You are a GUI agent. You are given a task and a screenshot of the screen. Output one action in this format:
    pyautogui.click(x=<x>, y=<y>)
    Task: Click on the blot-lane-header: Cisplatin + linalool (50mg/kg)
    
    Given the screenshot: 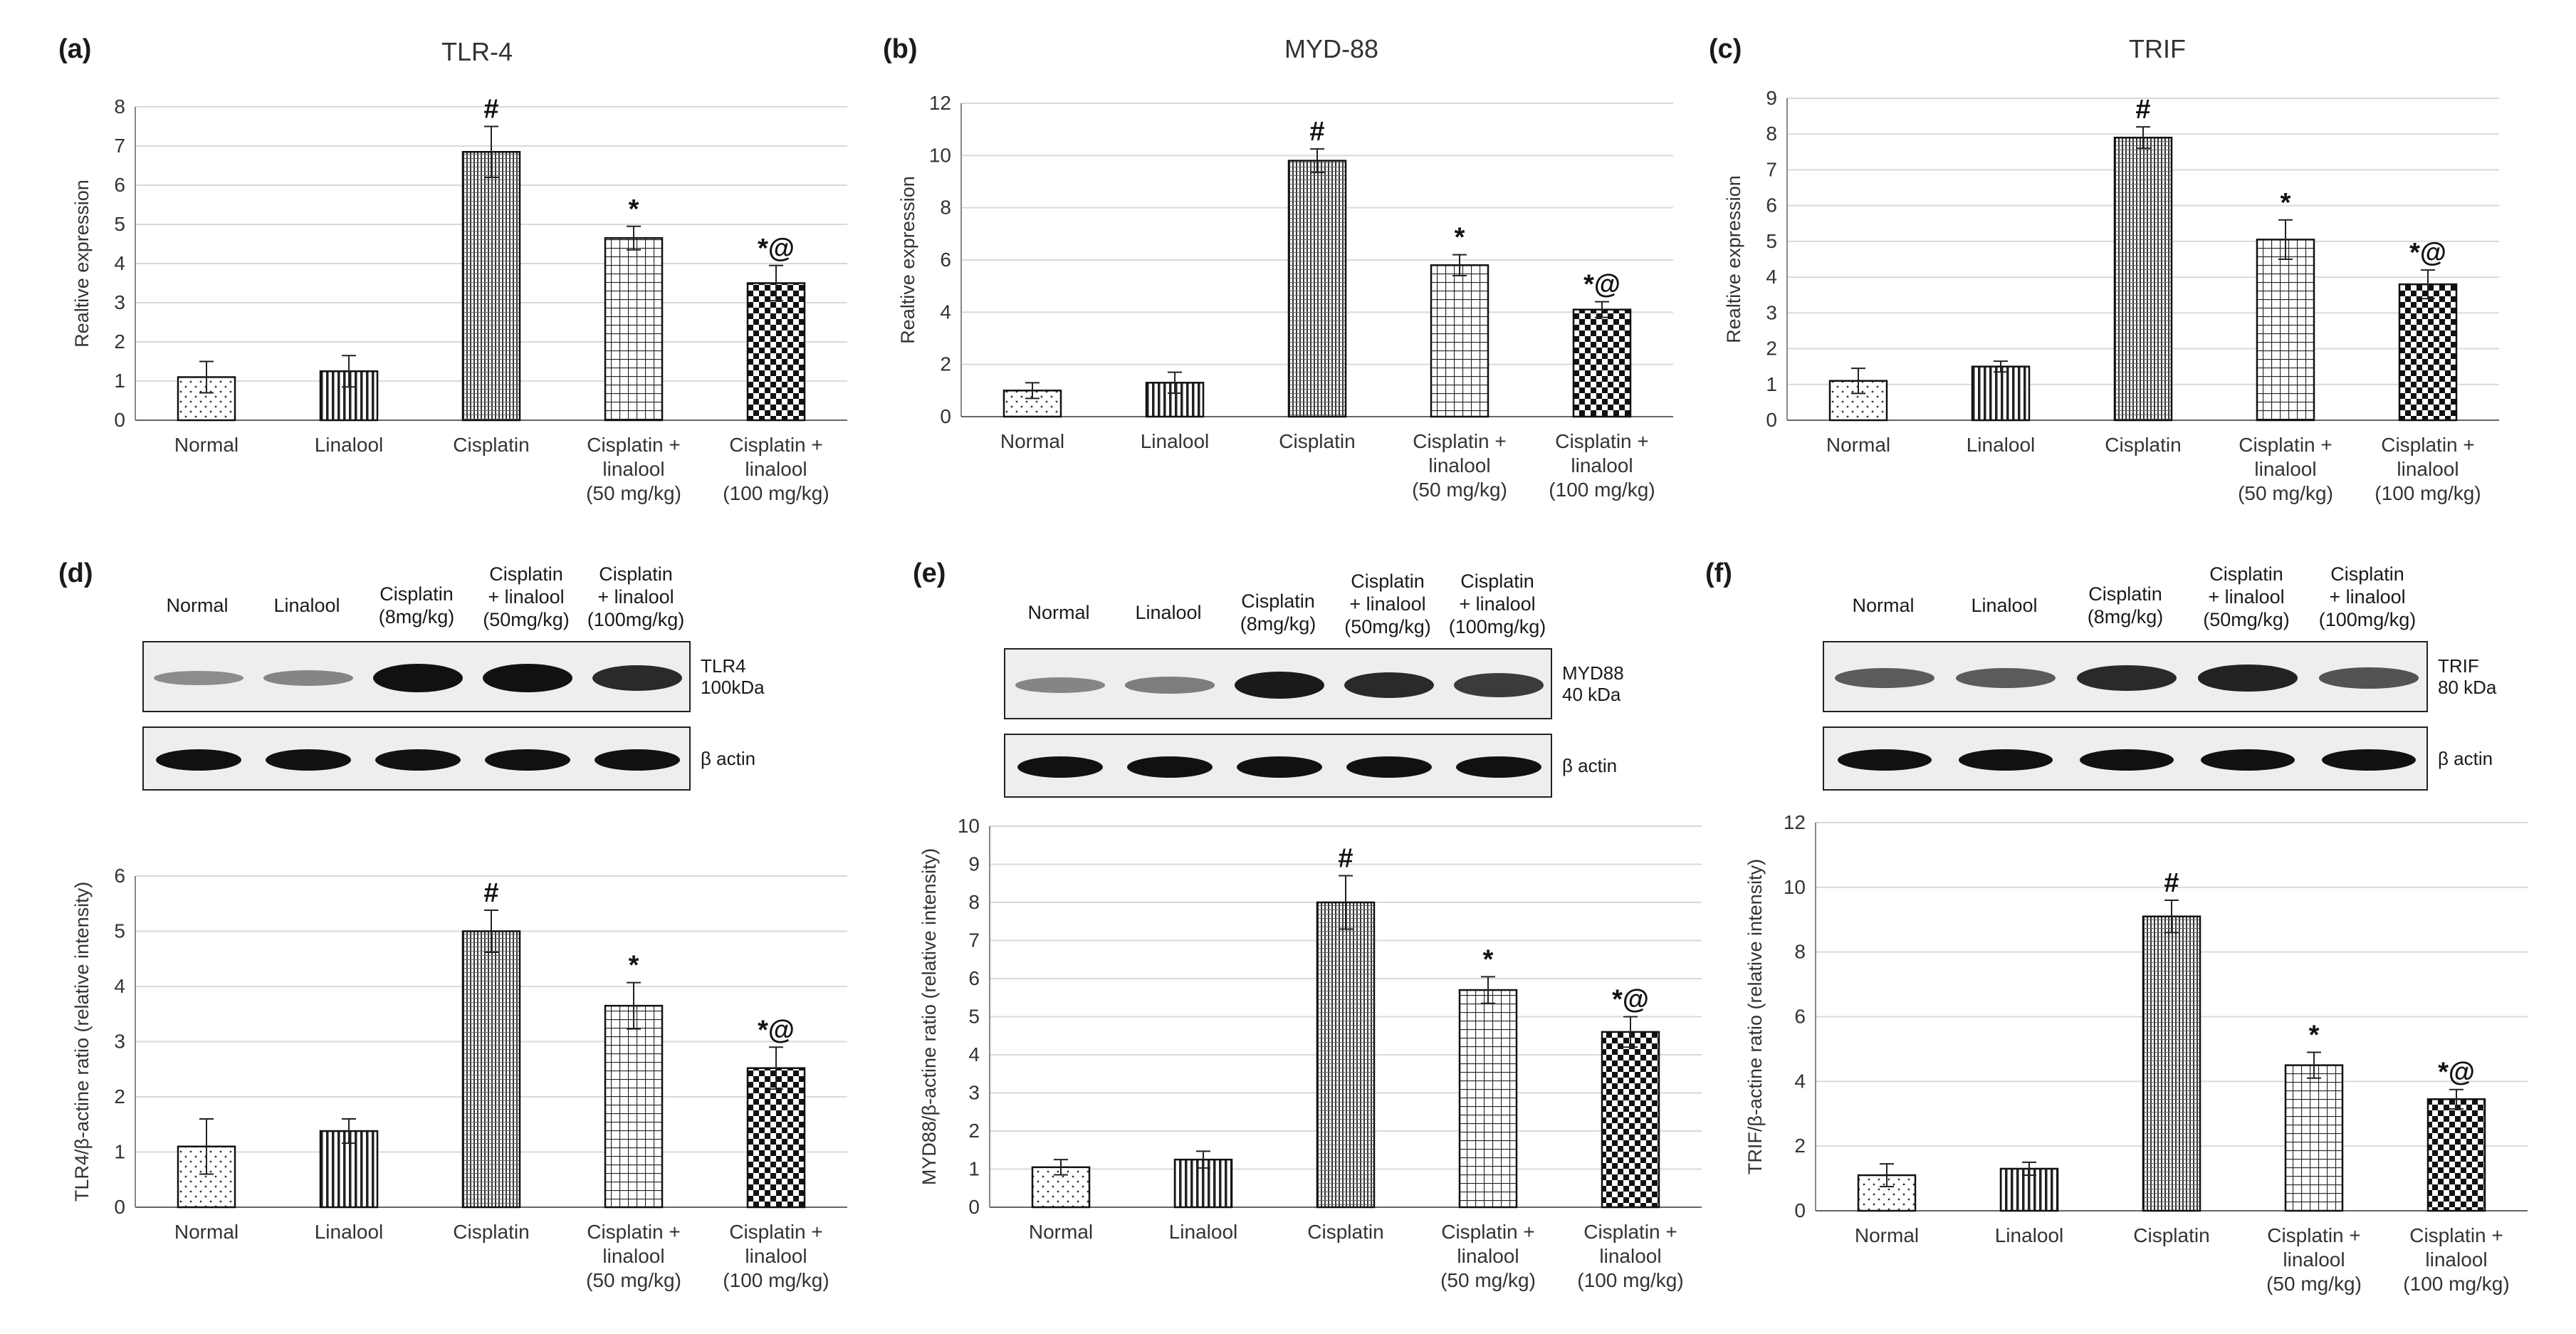 What is the action you would take?
    pyautogui.click(x=1387, y=603)
    